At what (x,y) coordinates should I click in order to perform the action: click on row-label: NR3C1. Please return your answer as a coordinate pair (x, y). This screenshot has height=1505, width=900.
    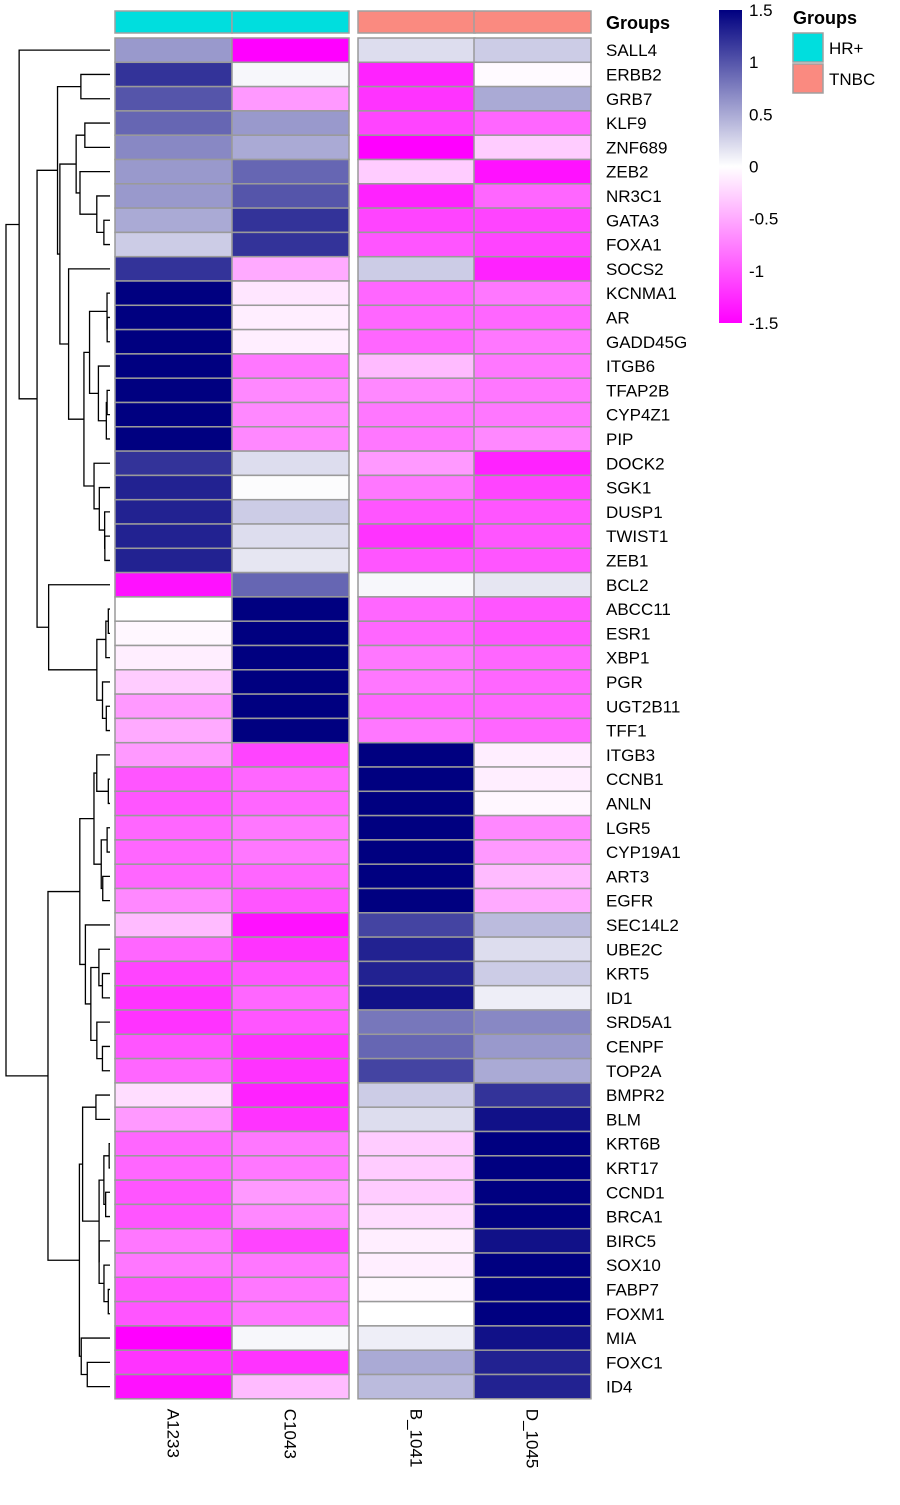
    Looking at the image, I should click on (634, 196).